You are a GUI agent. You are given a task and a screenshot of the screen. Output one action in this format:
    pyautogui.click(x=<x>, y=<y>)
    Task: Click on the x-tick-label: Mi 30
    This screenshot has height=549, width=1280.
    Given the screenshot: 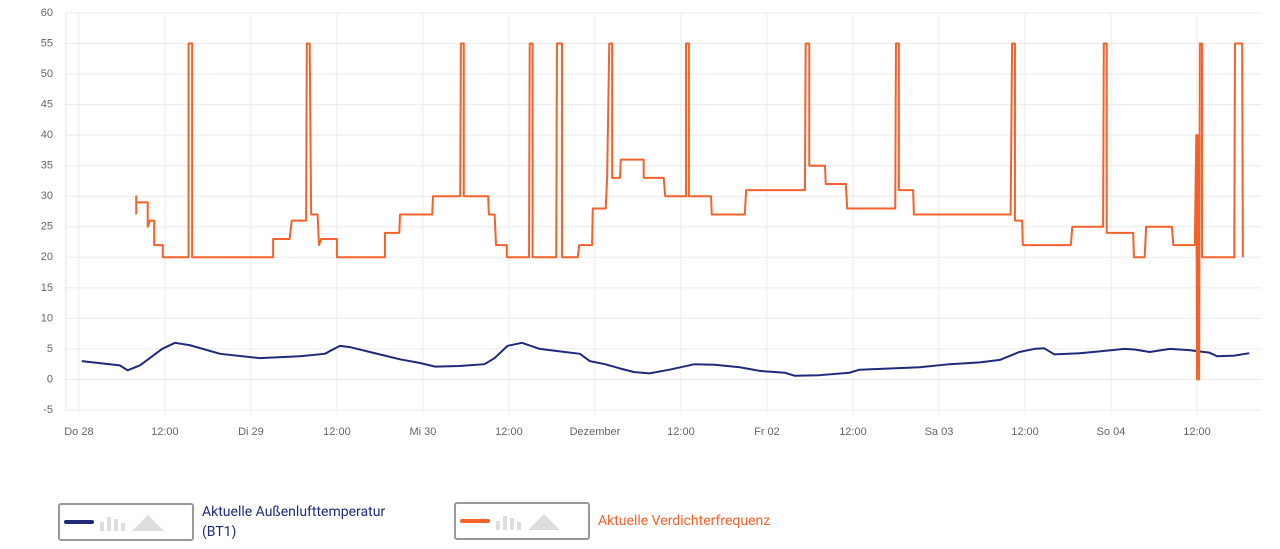 What is the action you would take?
    pyautogui.click(x=422, y=432)
    